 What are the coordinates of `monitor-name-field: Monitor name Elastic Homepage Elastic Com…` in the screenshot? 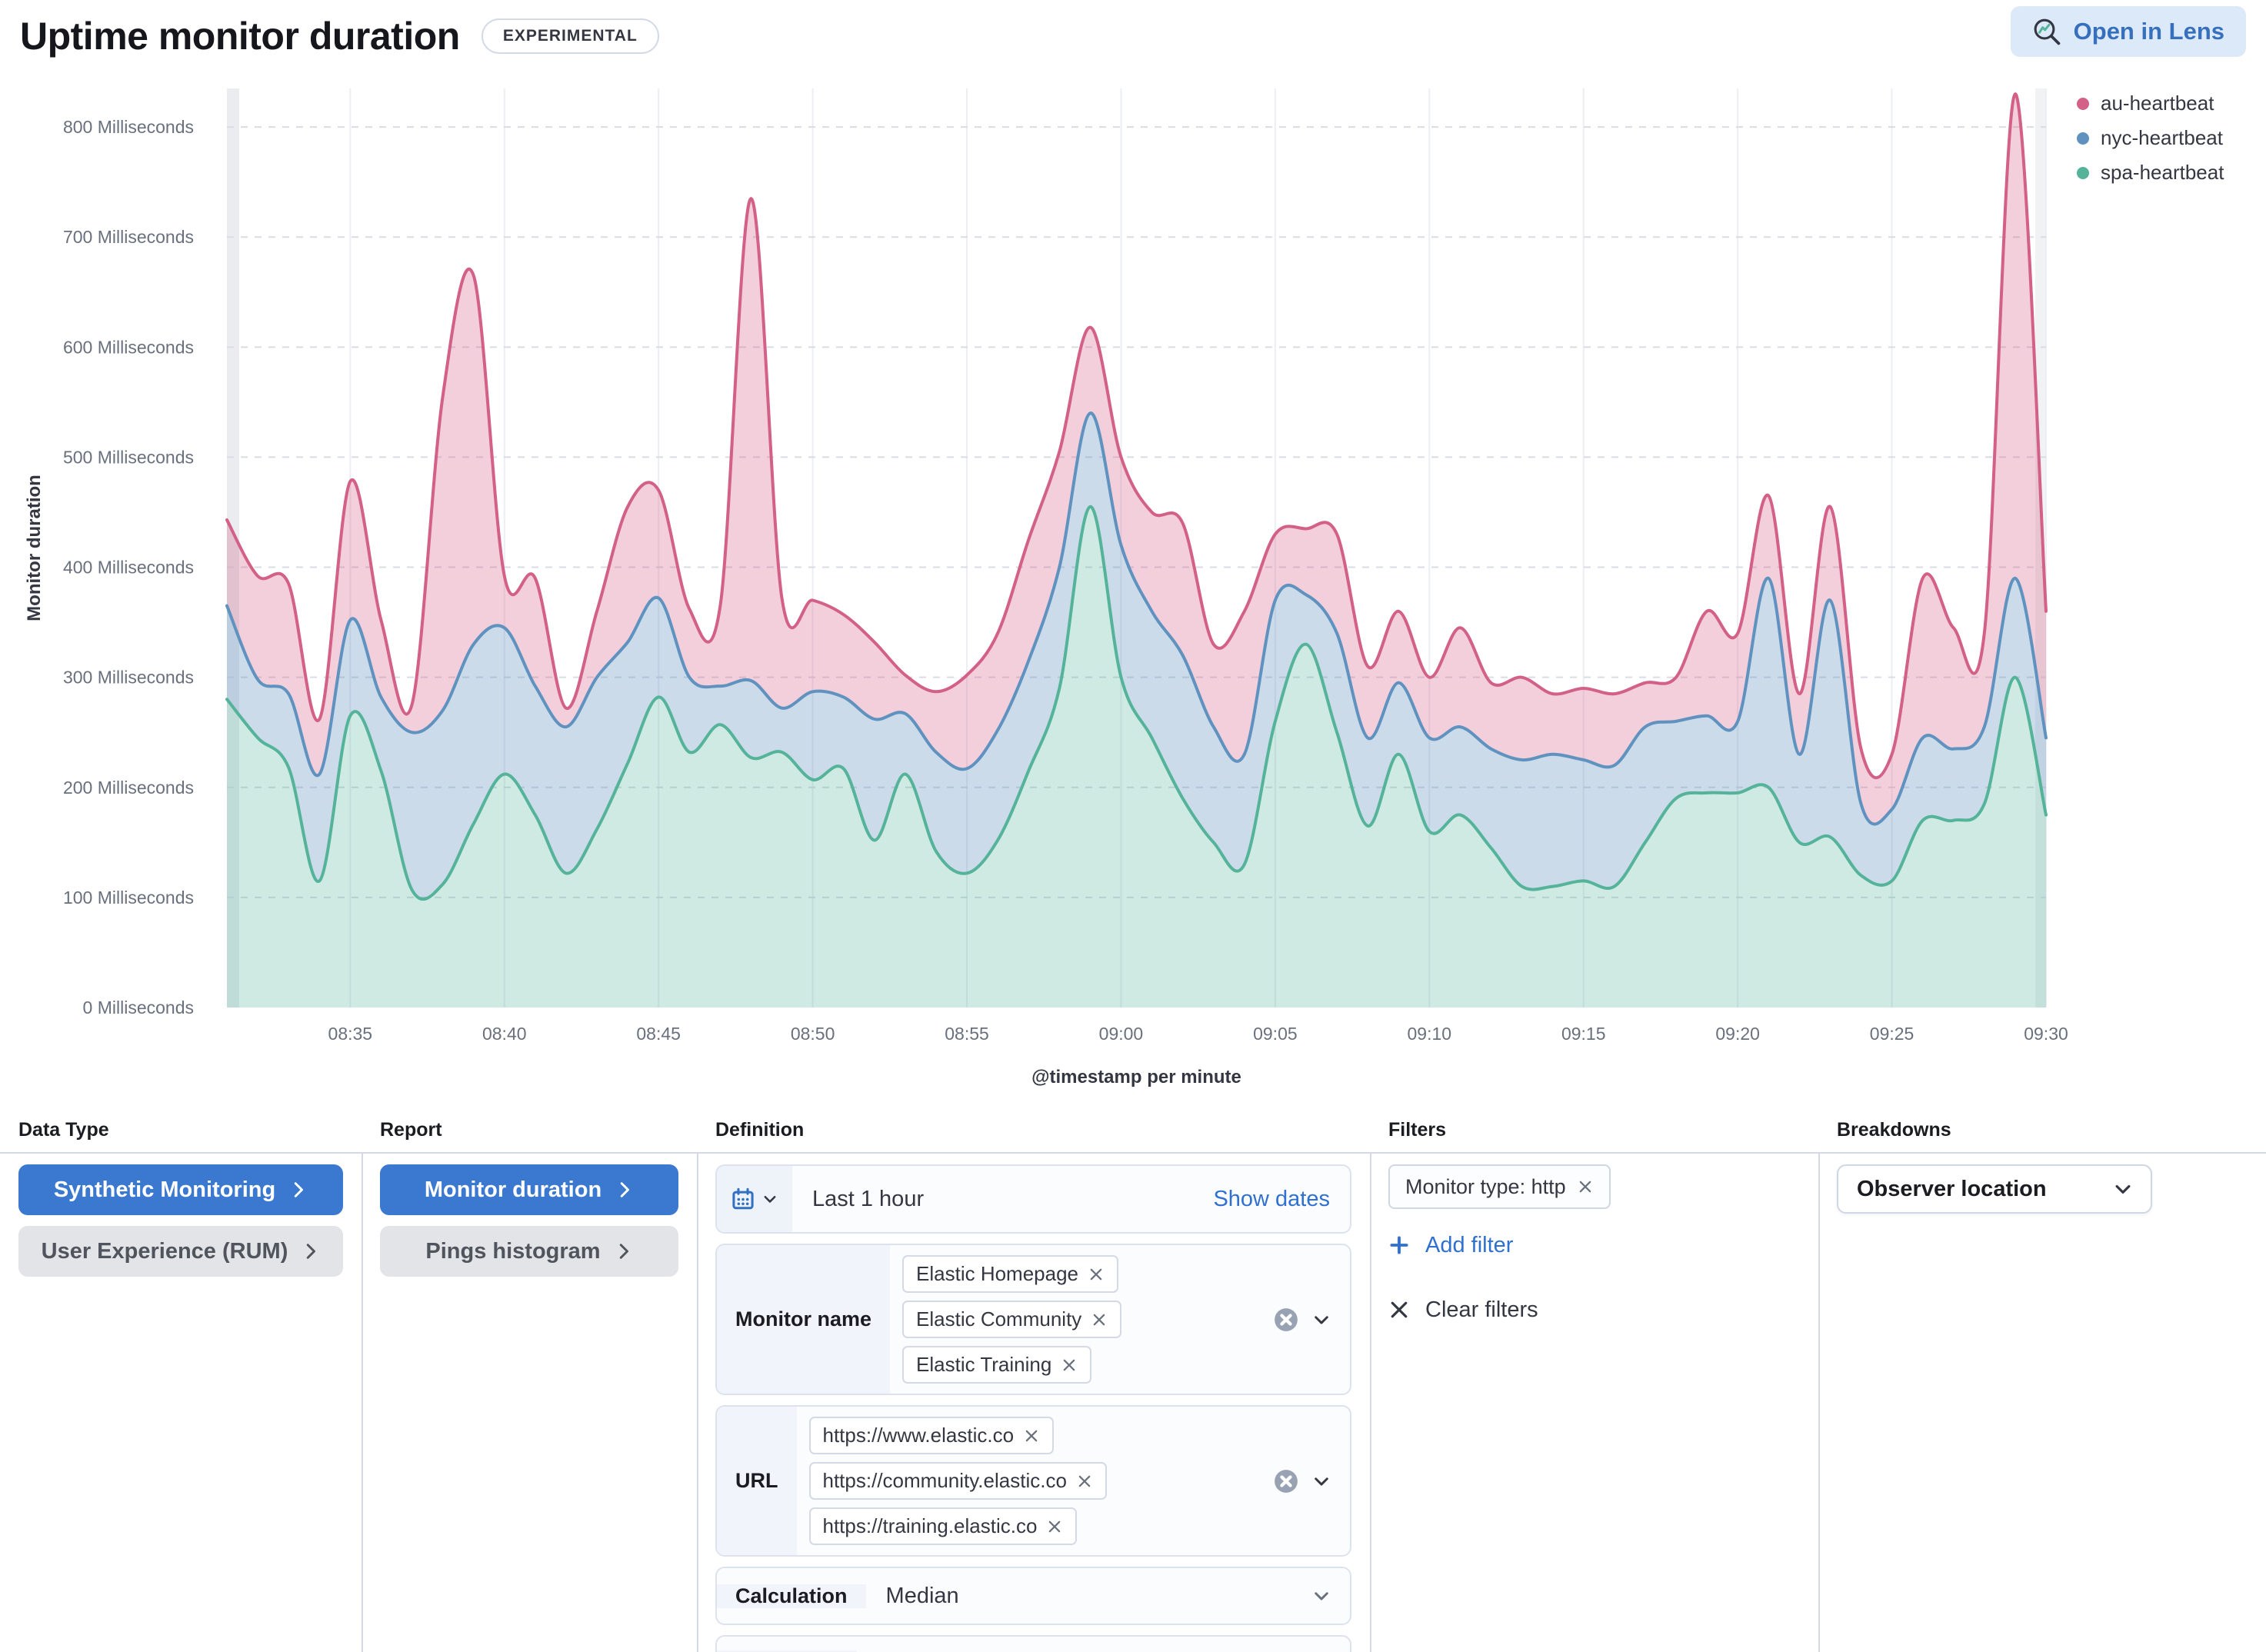 It's located at (1033, 1320).